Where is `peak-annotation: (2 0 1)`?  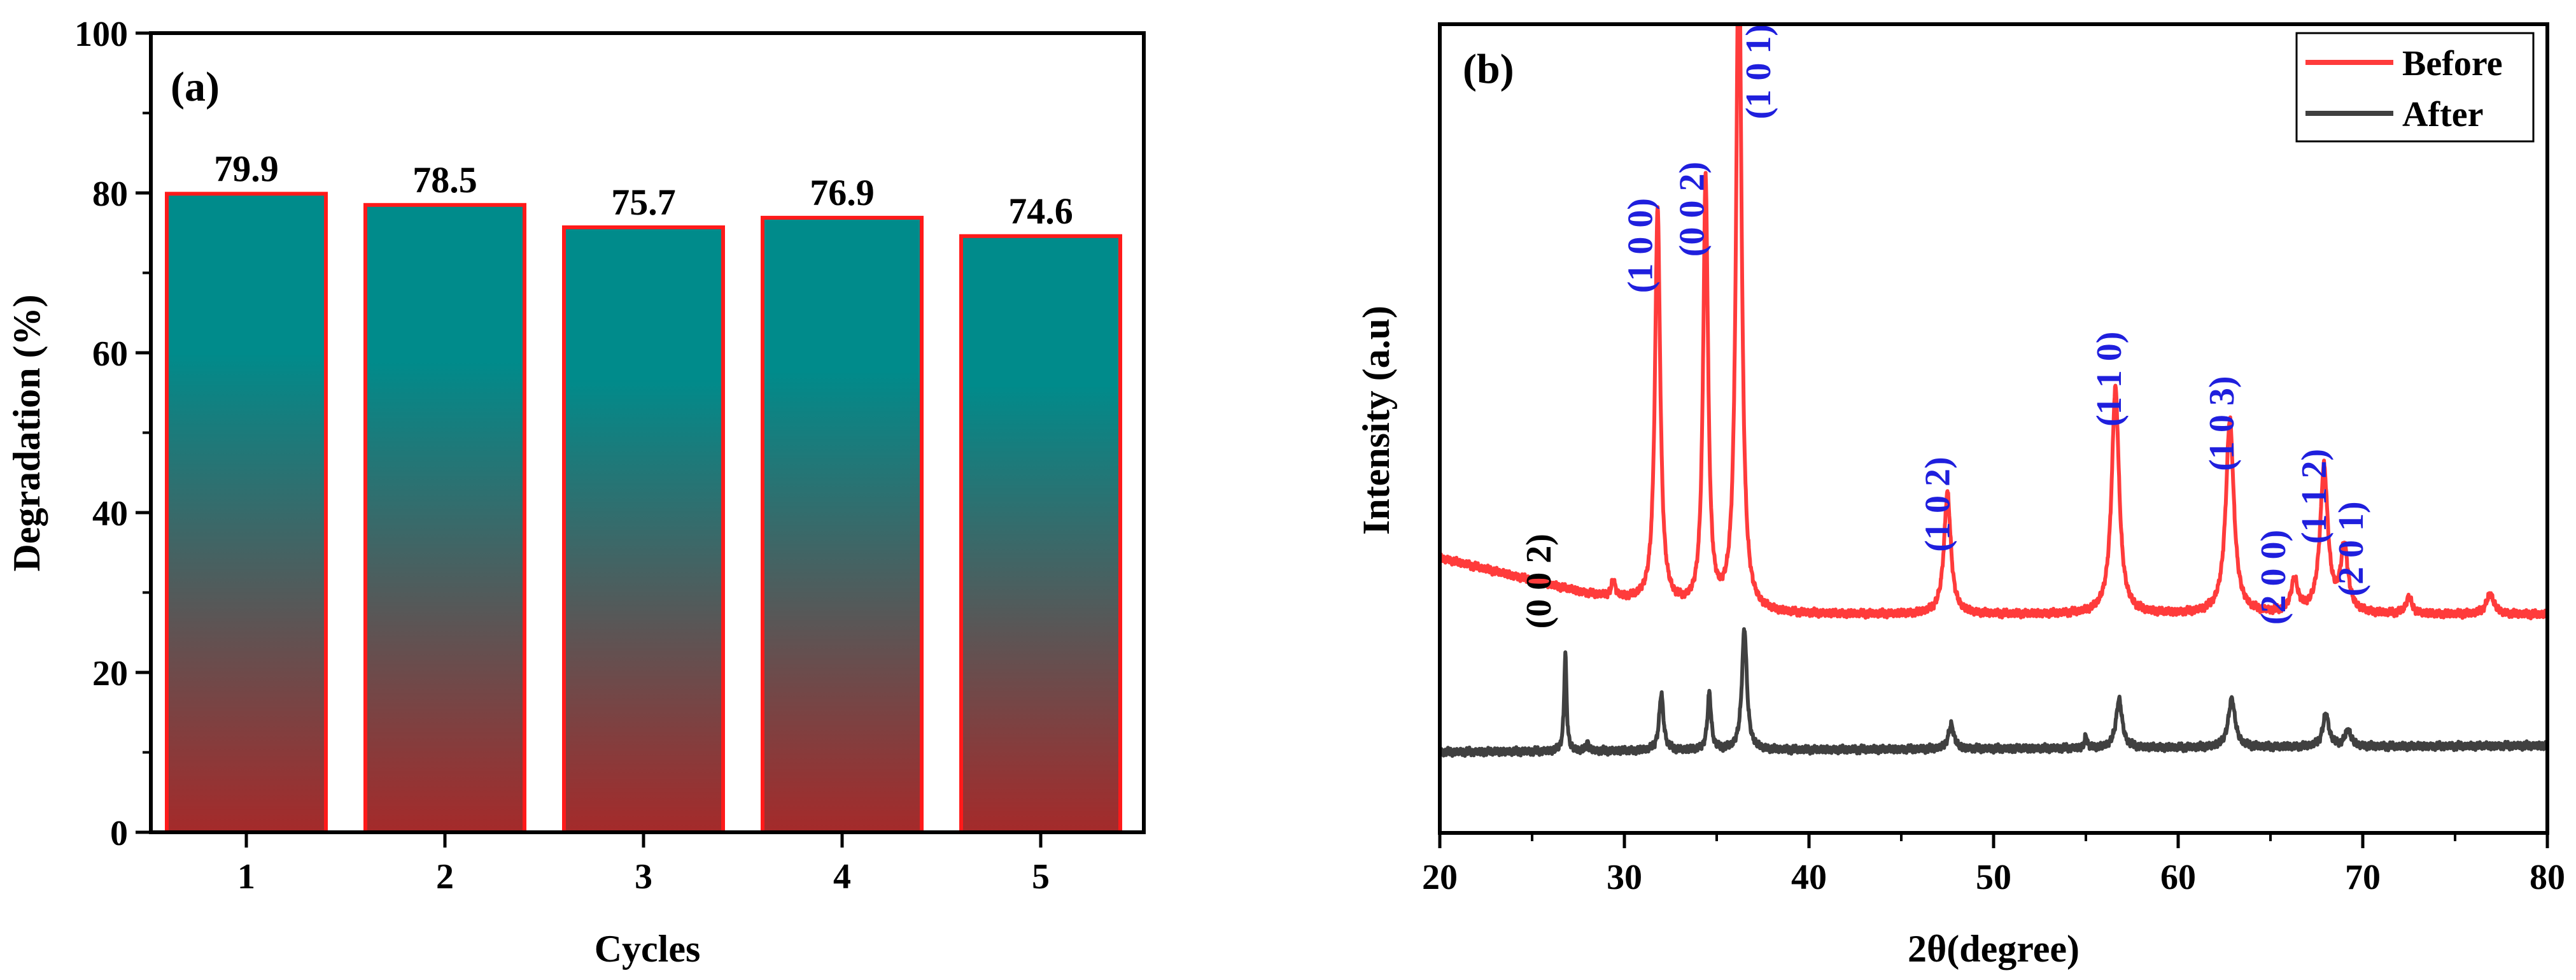 peak-annotation: (2 0 1) is located at coordinates (2352, 548).